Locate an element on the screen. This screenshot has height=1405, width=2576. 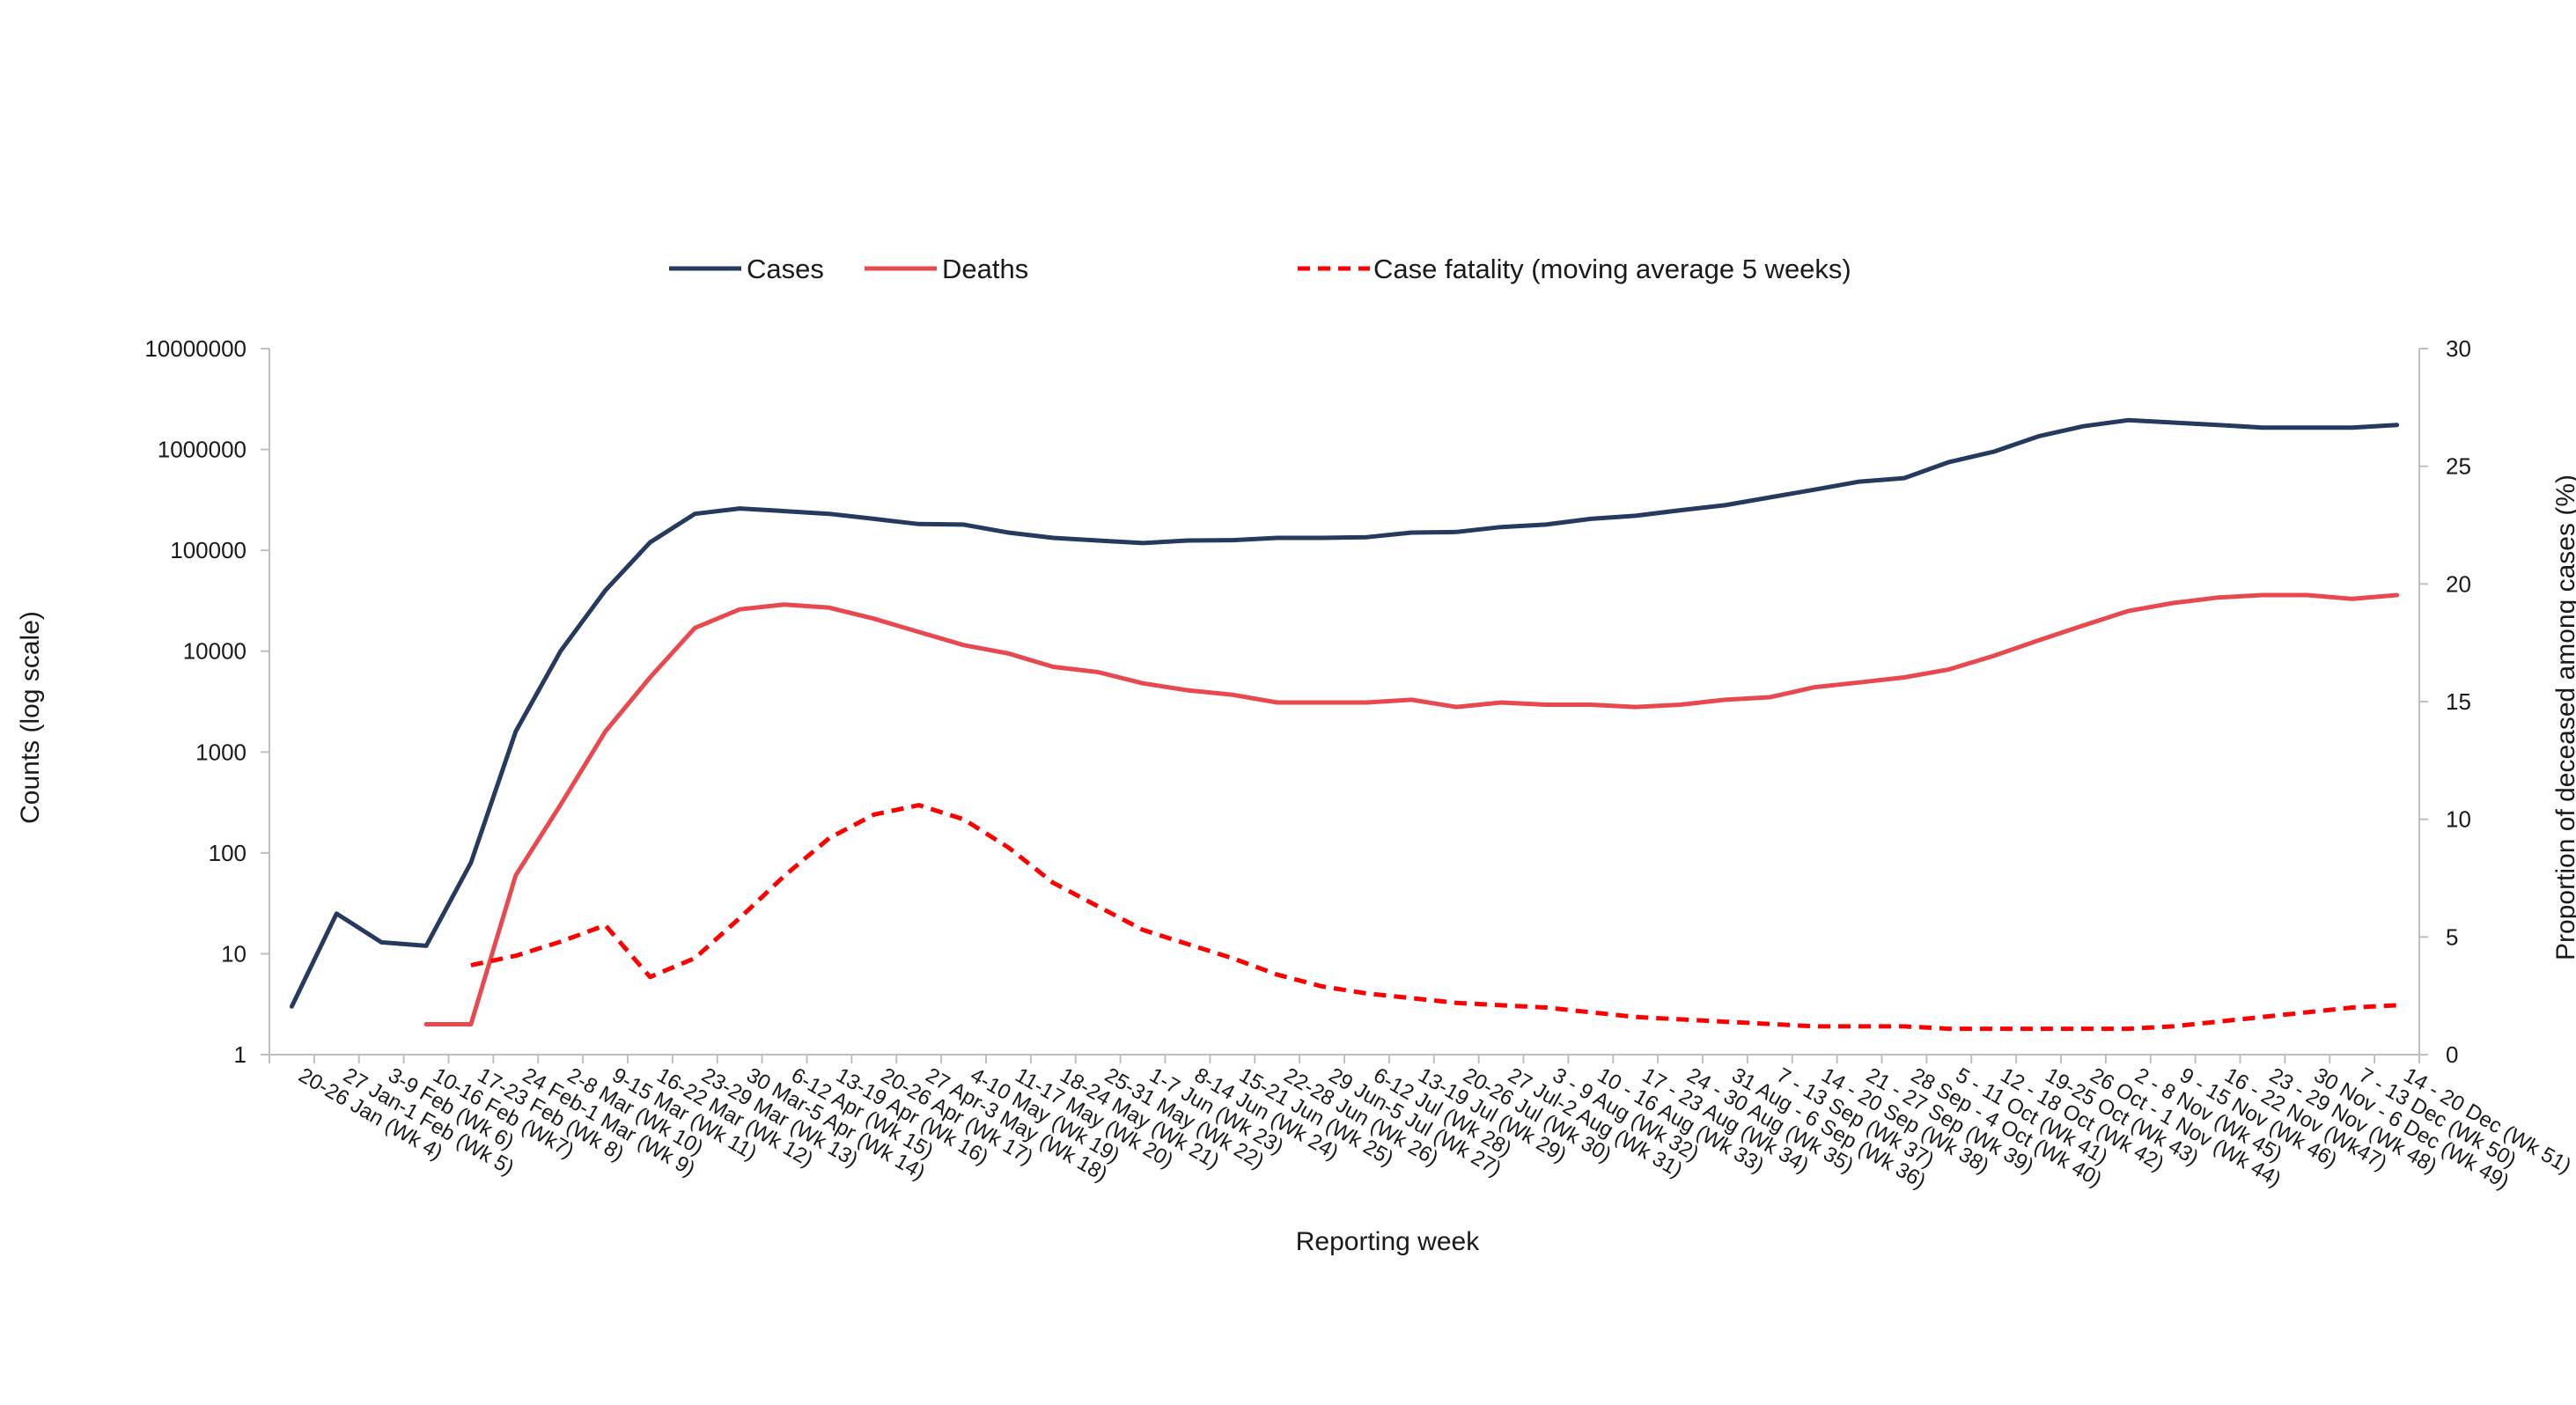
x-axis-title: Reporting week is located at coordinates (1388, 1241).